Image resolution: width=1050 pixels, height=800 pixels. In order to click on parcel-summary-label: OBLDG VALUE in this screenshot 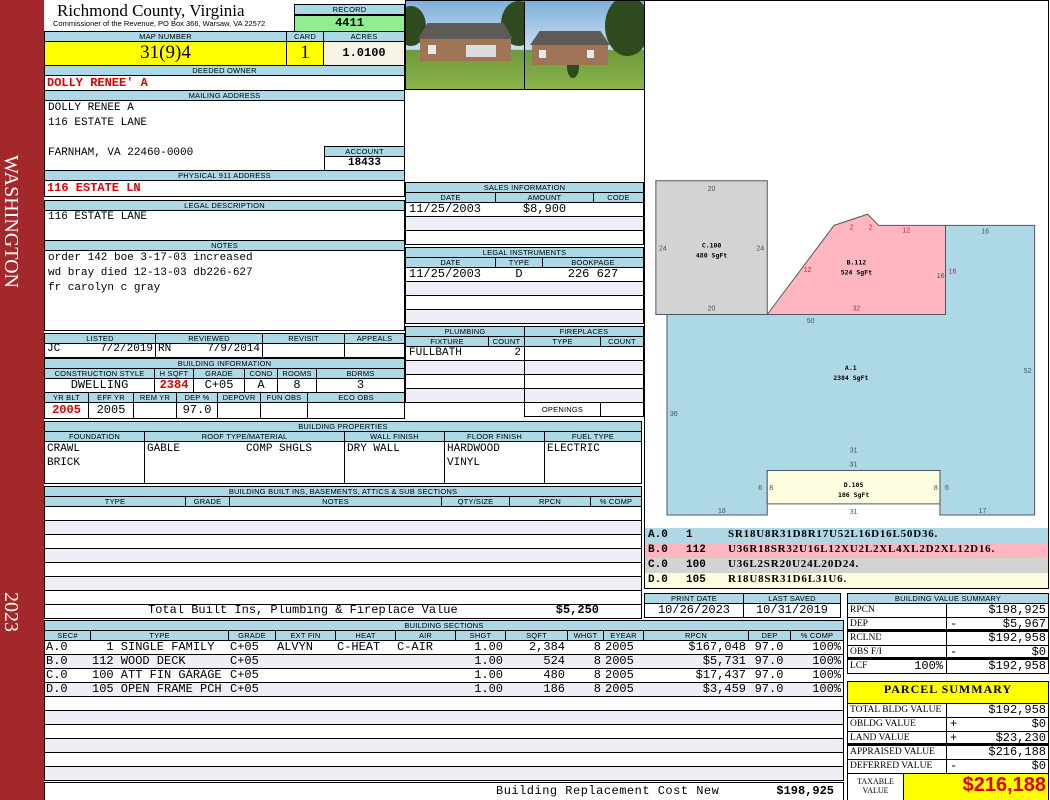, I will do `click(897, 724)`.